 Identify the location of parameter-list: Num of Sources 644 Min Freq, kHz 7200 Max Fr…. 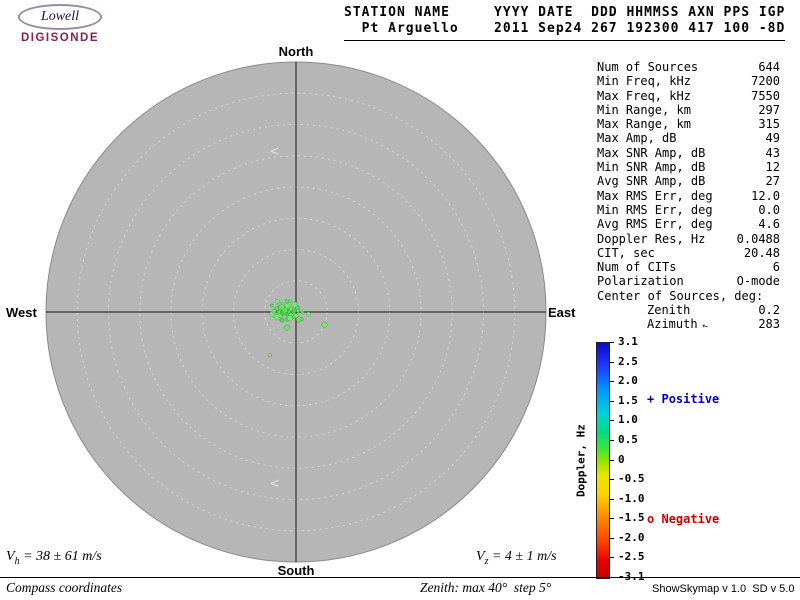
(688, 197).